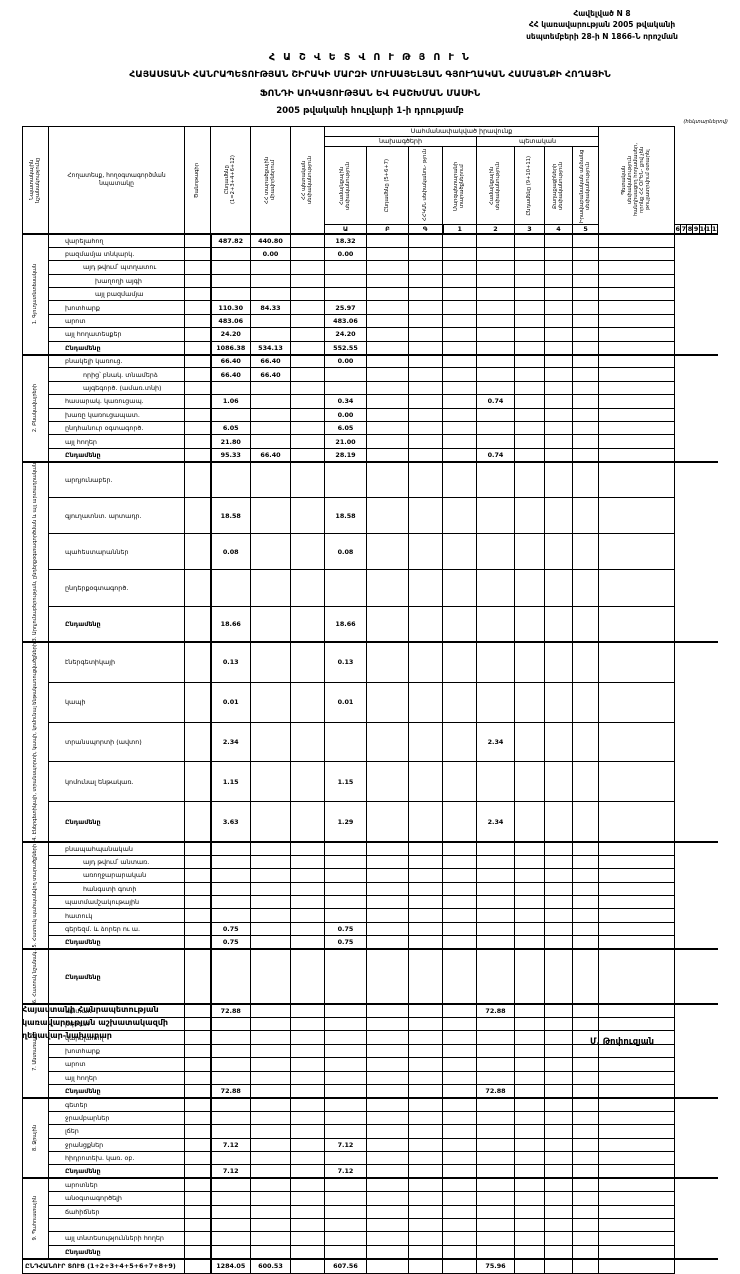 This screenshot has height=1274, width=740. Describe the element at coordinates (370, 902) in the screenshot. I see `table-row: պատմամշակութային` at that location.